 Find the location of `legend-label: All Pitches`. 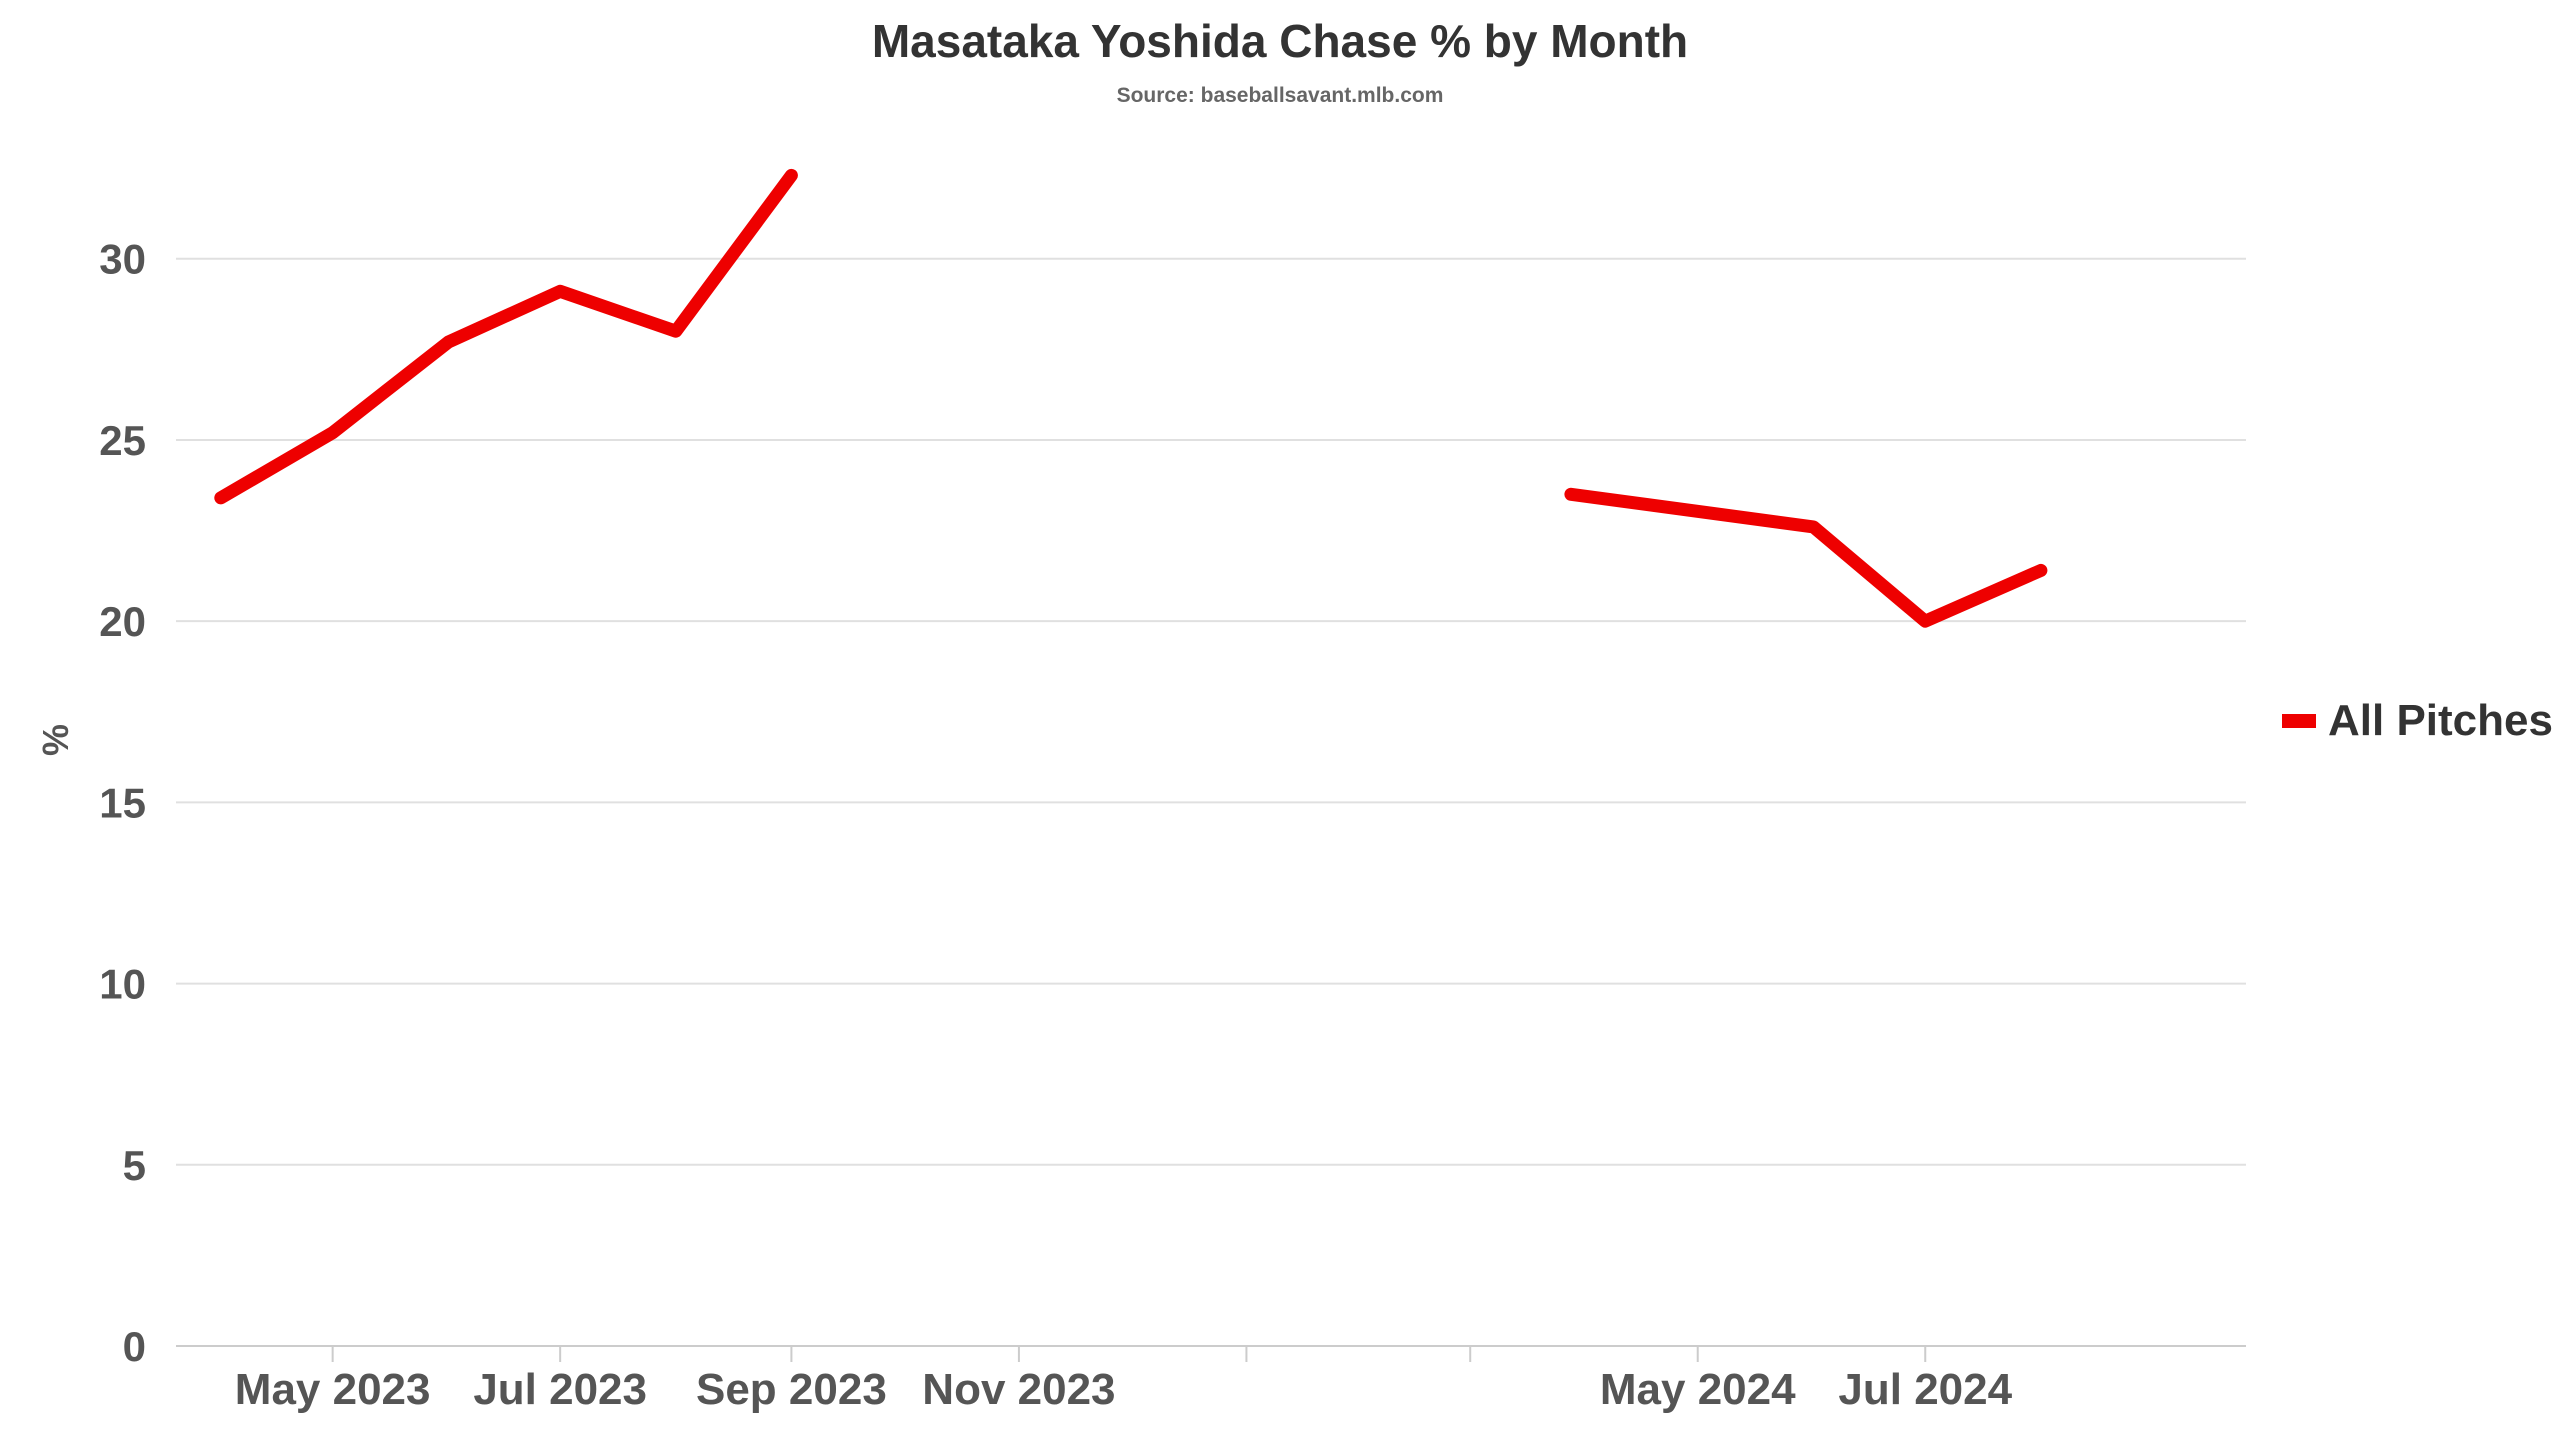

legend-label: All Pitches is located at coordinates (2440, 720).